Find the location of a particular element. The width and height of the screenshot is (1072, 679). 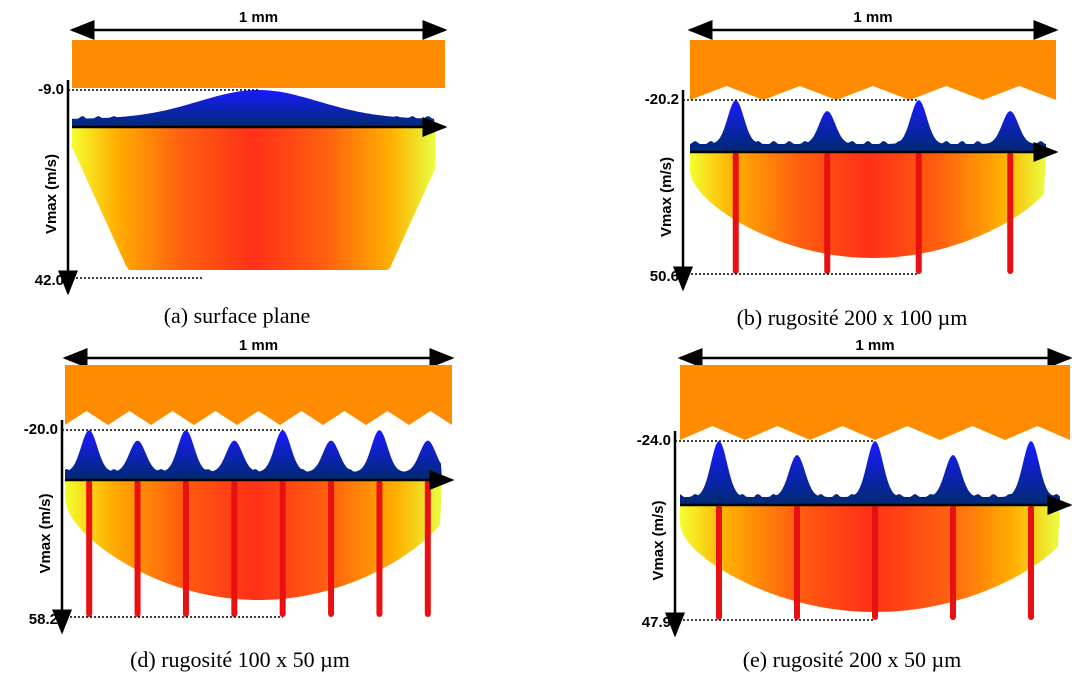

caption: (b) rugosité 200 x 100 µm is located at coordinates (852, 317).